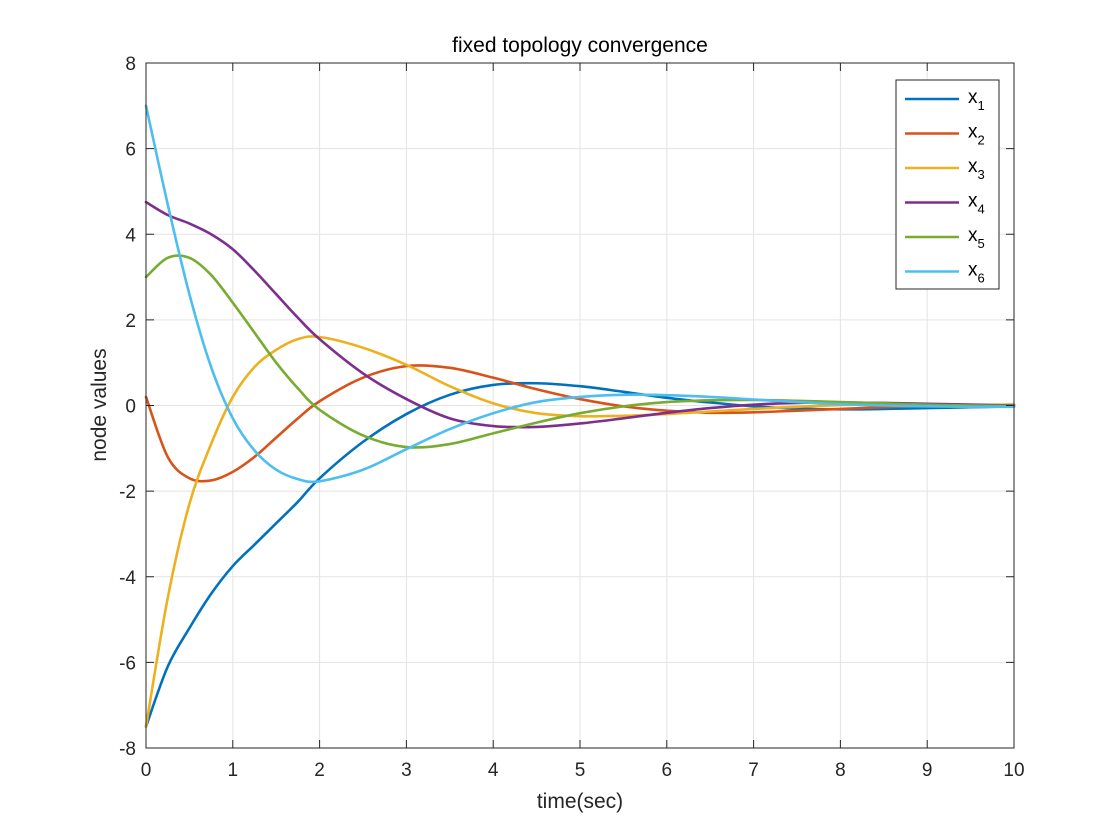 Image resolution: width=1120 pixels, height=840 pixels. I want to click on legend-entry-x6: x6, so click(976, 273).